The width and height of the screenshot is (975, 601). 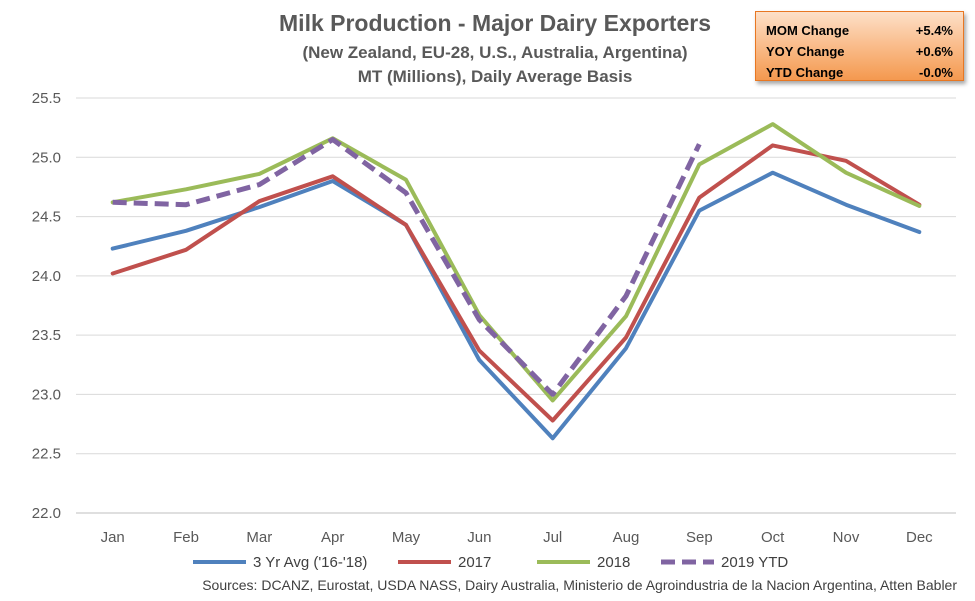 I want to click on stat-value: -0.0%, so click(x=936, y=72).